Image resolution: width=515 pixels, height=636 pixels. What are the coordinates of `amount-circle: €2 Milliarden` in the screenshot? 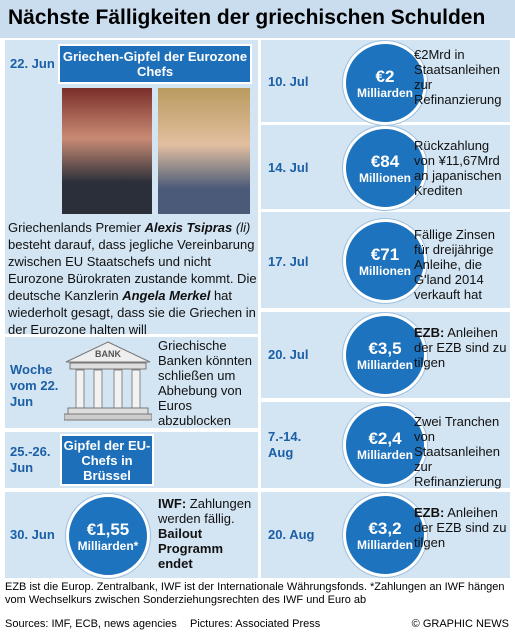 It's located at (385, 83).